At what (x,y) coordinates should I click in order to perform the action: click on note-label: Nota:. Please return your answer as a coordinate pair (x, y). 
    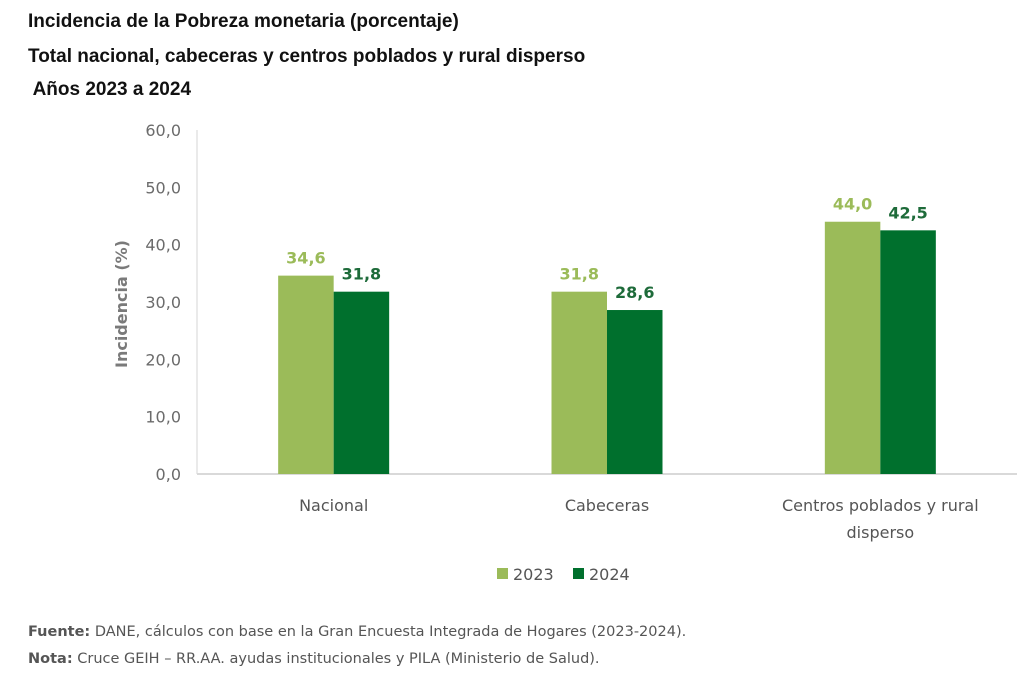
    Looking at the image, I should click on (50, 659).